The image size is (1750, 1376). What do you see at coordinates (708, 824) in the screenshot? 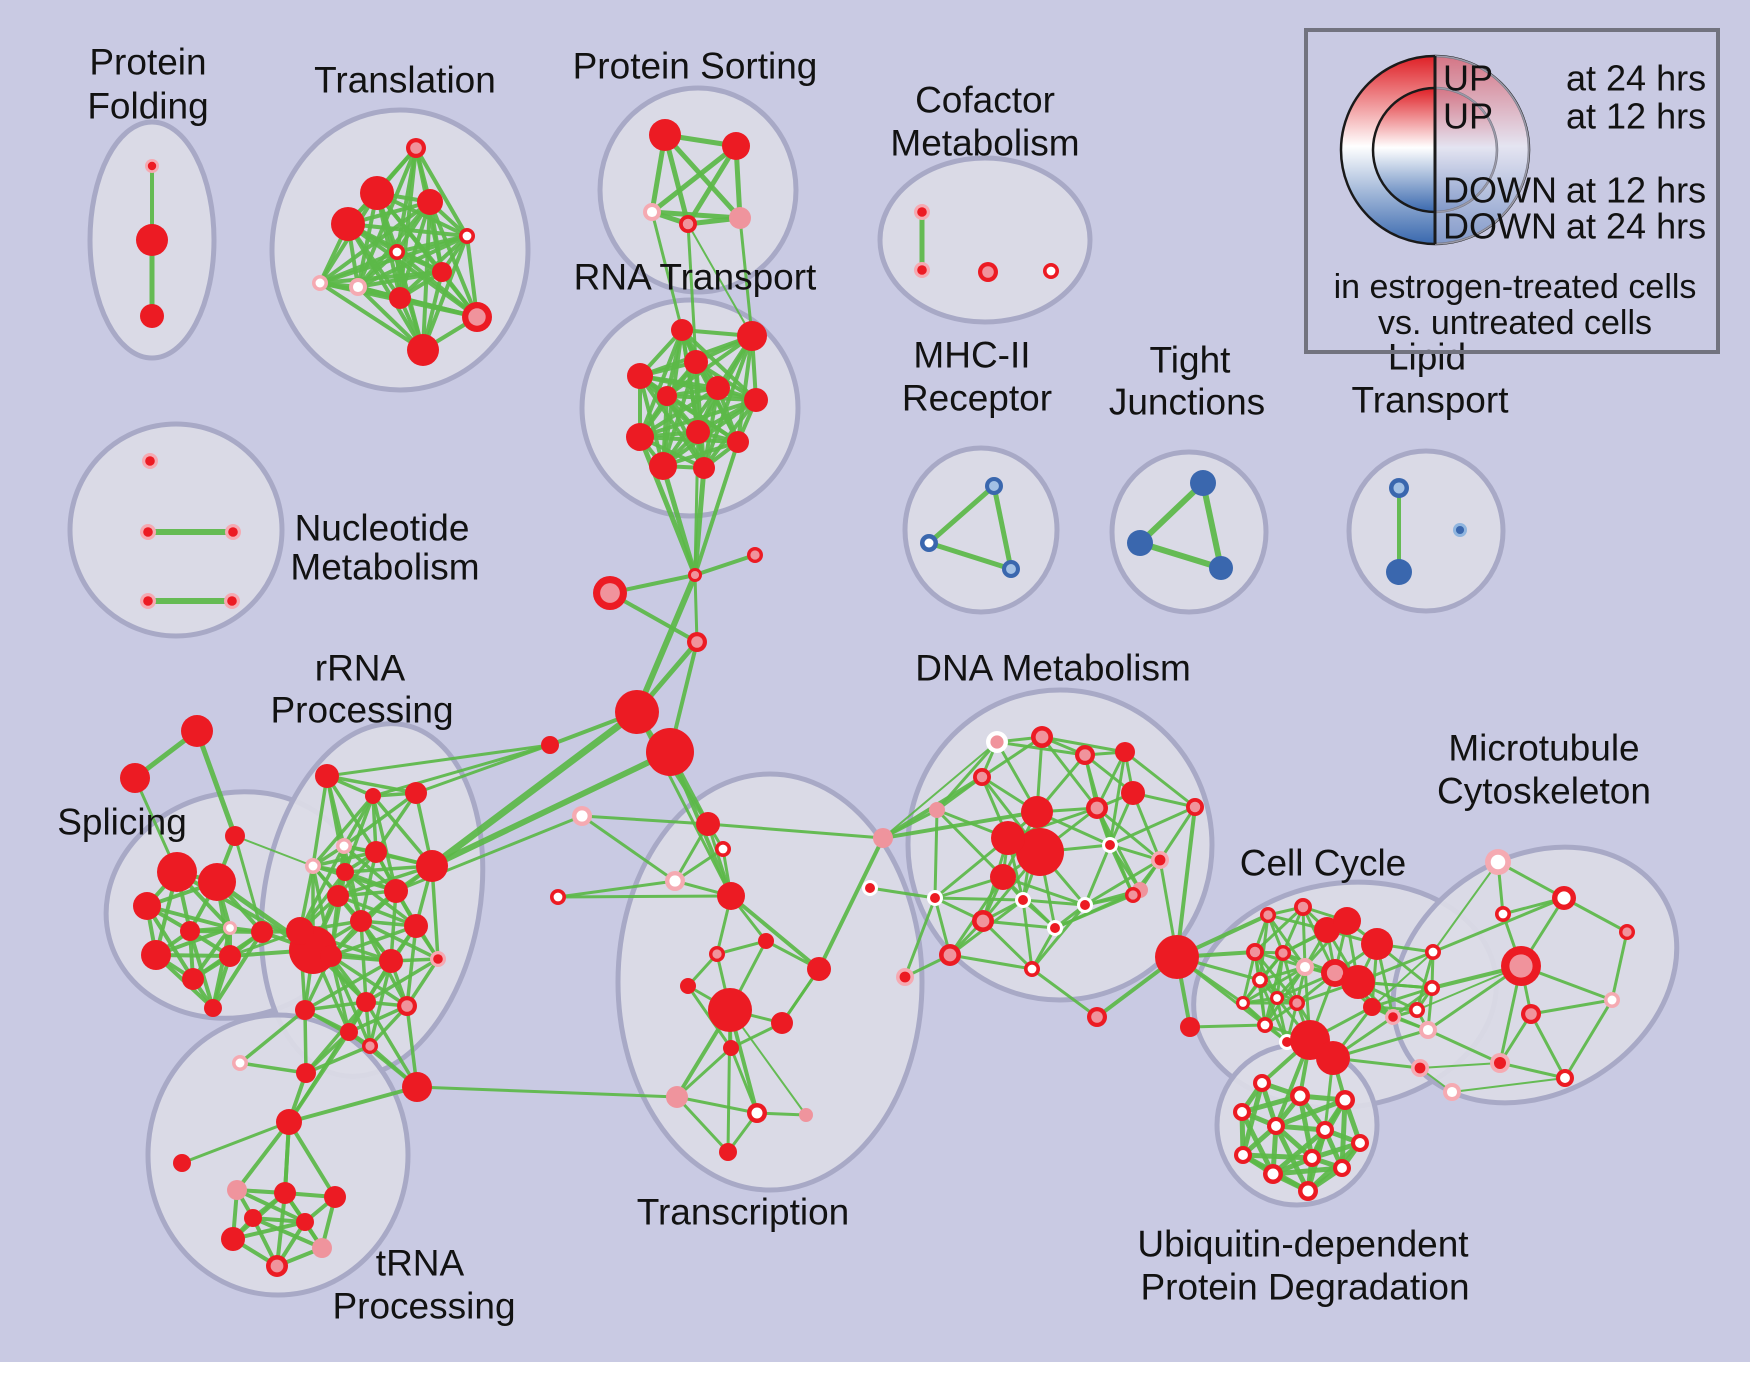
I see `node-tx1` at bounding box center [708, 824].